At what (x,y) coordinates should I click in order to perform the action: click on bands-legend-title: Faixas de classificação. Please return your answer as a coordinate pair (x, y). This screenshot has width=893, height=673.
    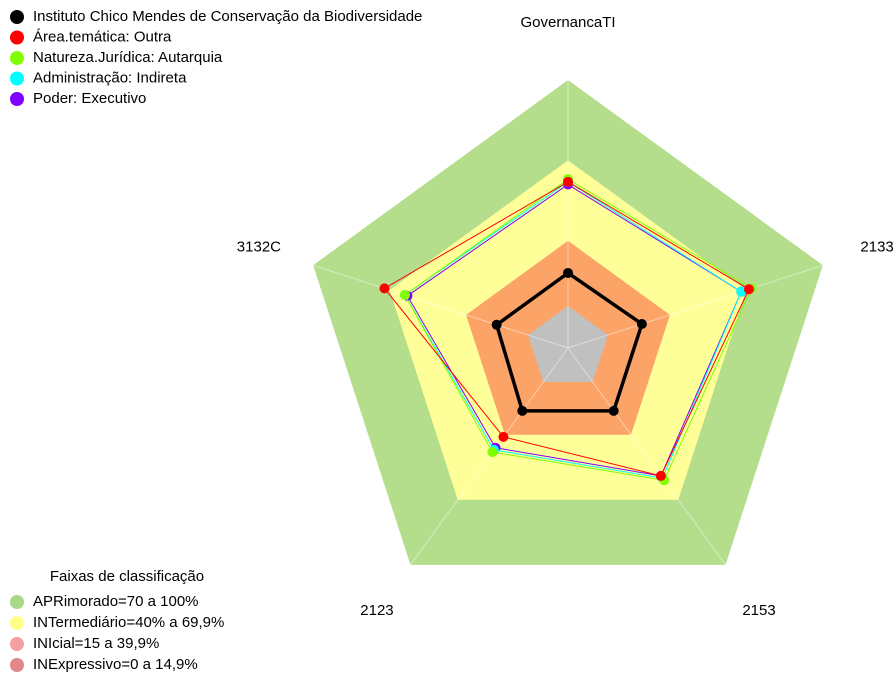
    Looking at the image, I should click on (127, 576).